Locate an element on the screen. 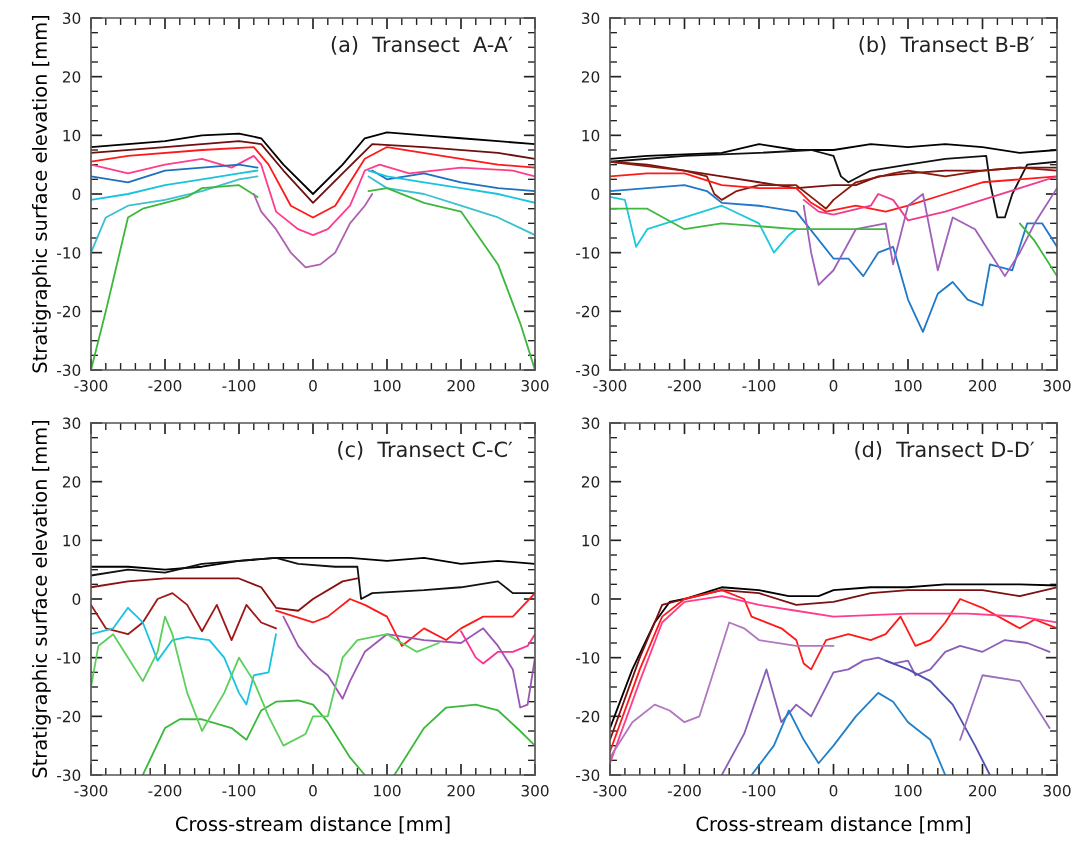 This screenshot has height=848, width=1084. text: (d) Transect D-D′ is located at coordinates (945, 450).